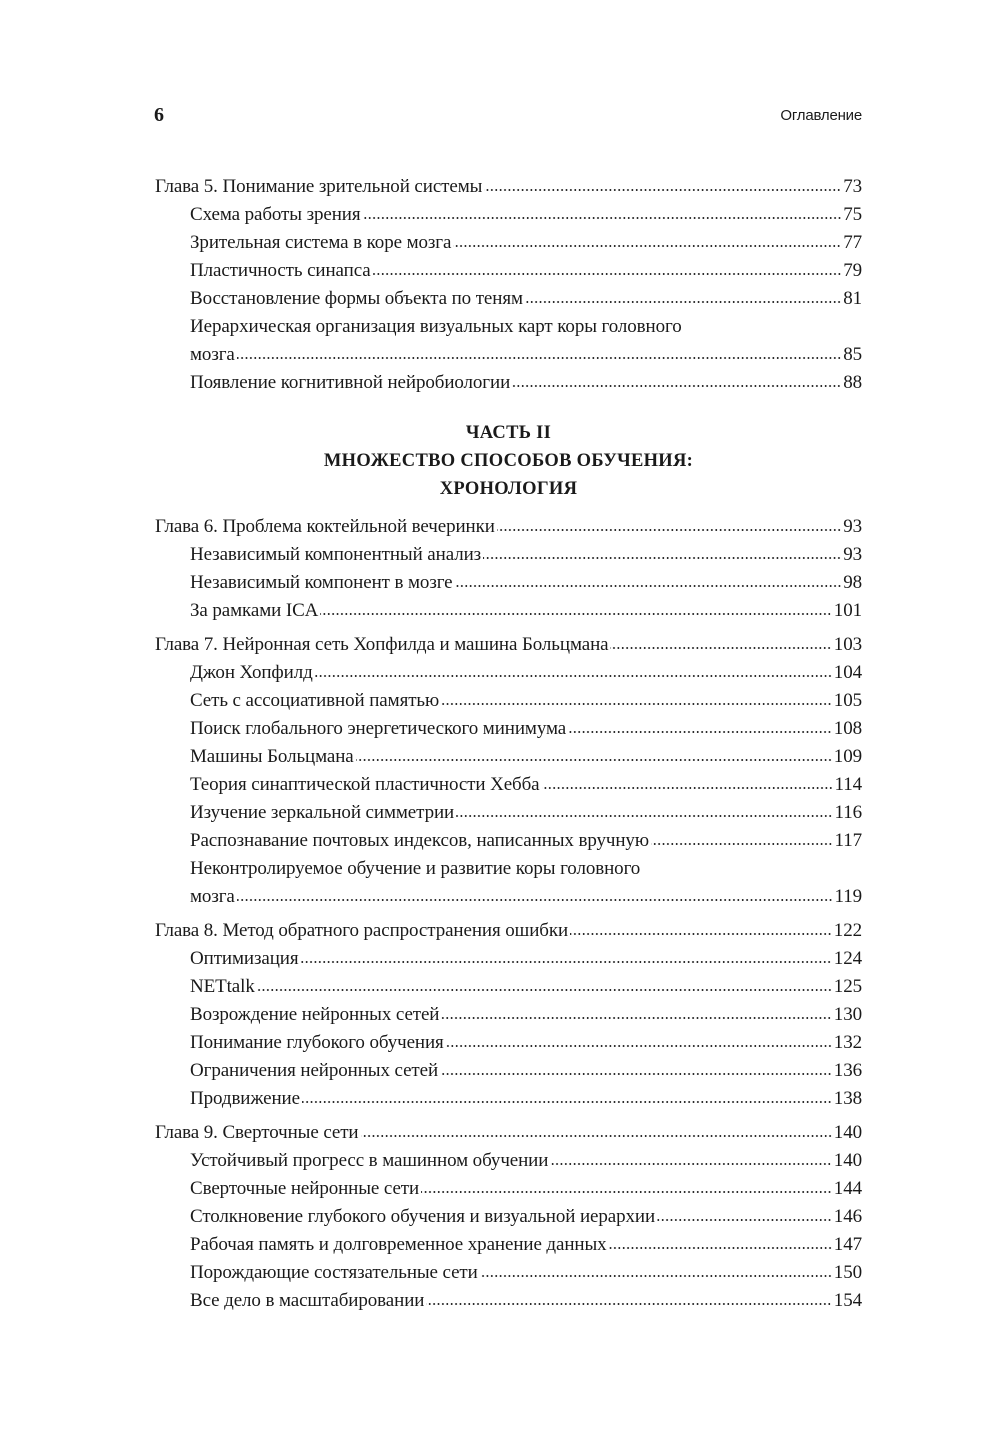 The image size is (987, 1447). I want to click on page-ref: 77, so click(852, 242).